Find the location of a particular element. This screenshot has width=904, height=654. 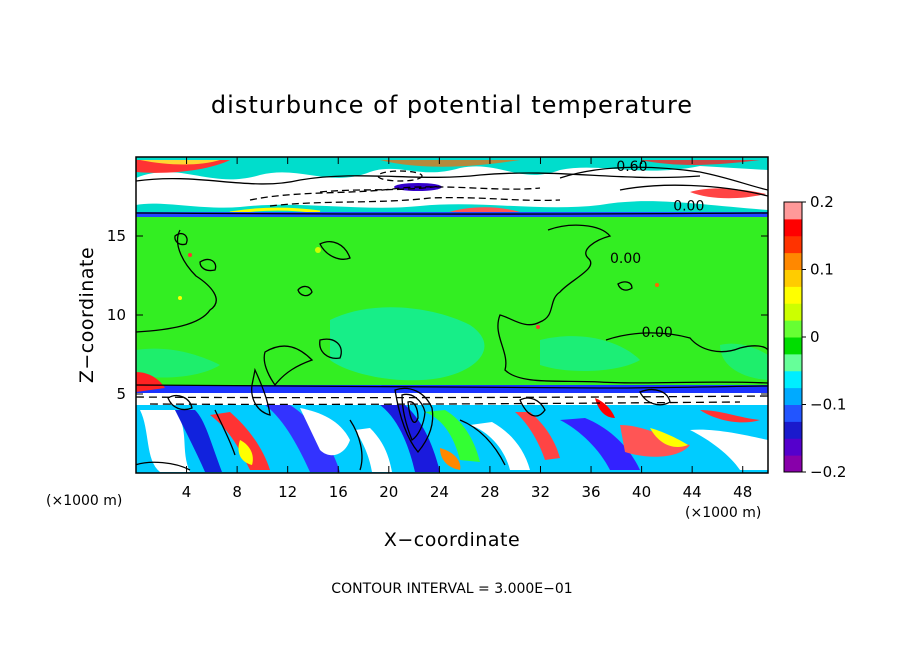

contour-labels: 0.60 0.00 0.00 0.00 is located at coordinates (657, 250).